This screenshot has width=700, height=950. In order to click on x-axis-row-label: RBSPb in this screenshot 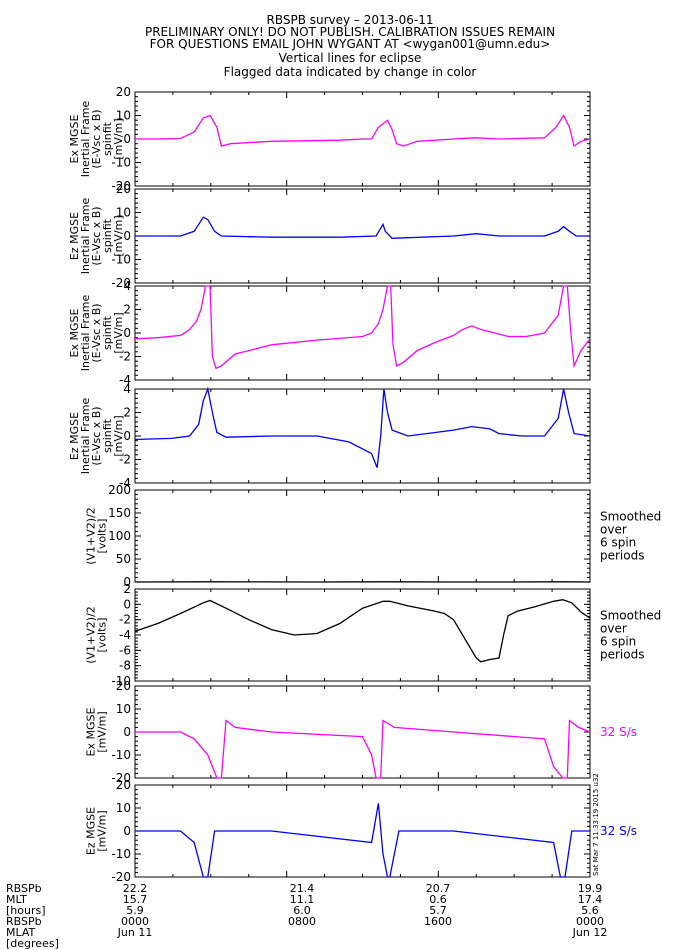, I will do `click(24, 921)`.